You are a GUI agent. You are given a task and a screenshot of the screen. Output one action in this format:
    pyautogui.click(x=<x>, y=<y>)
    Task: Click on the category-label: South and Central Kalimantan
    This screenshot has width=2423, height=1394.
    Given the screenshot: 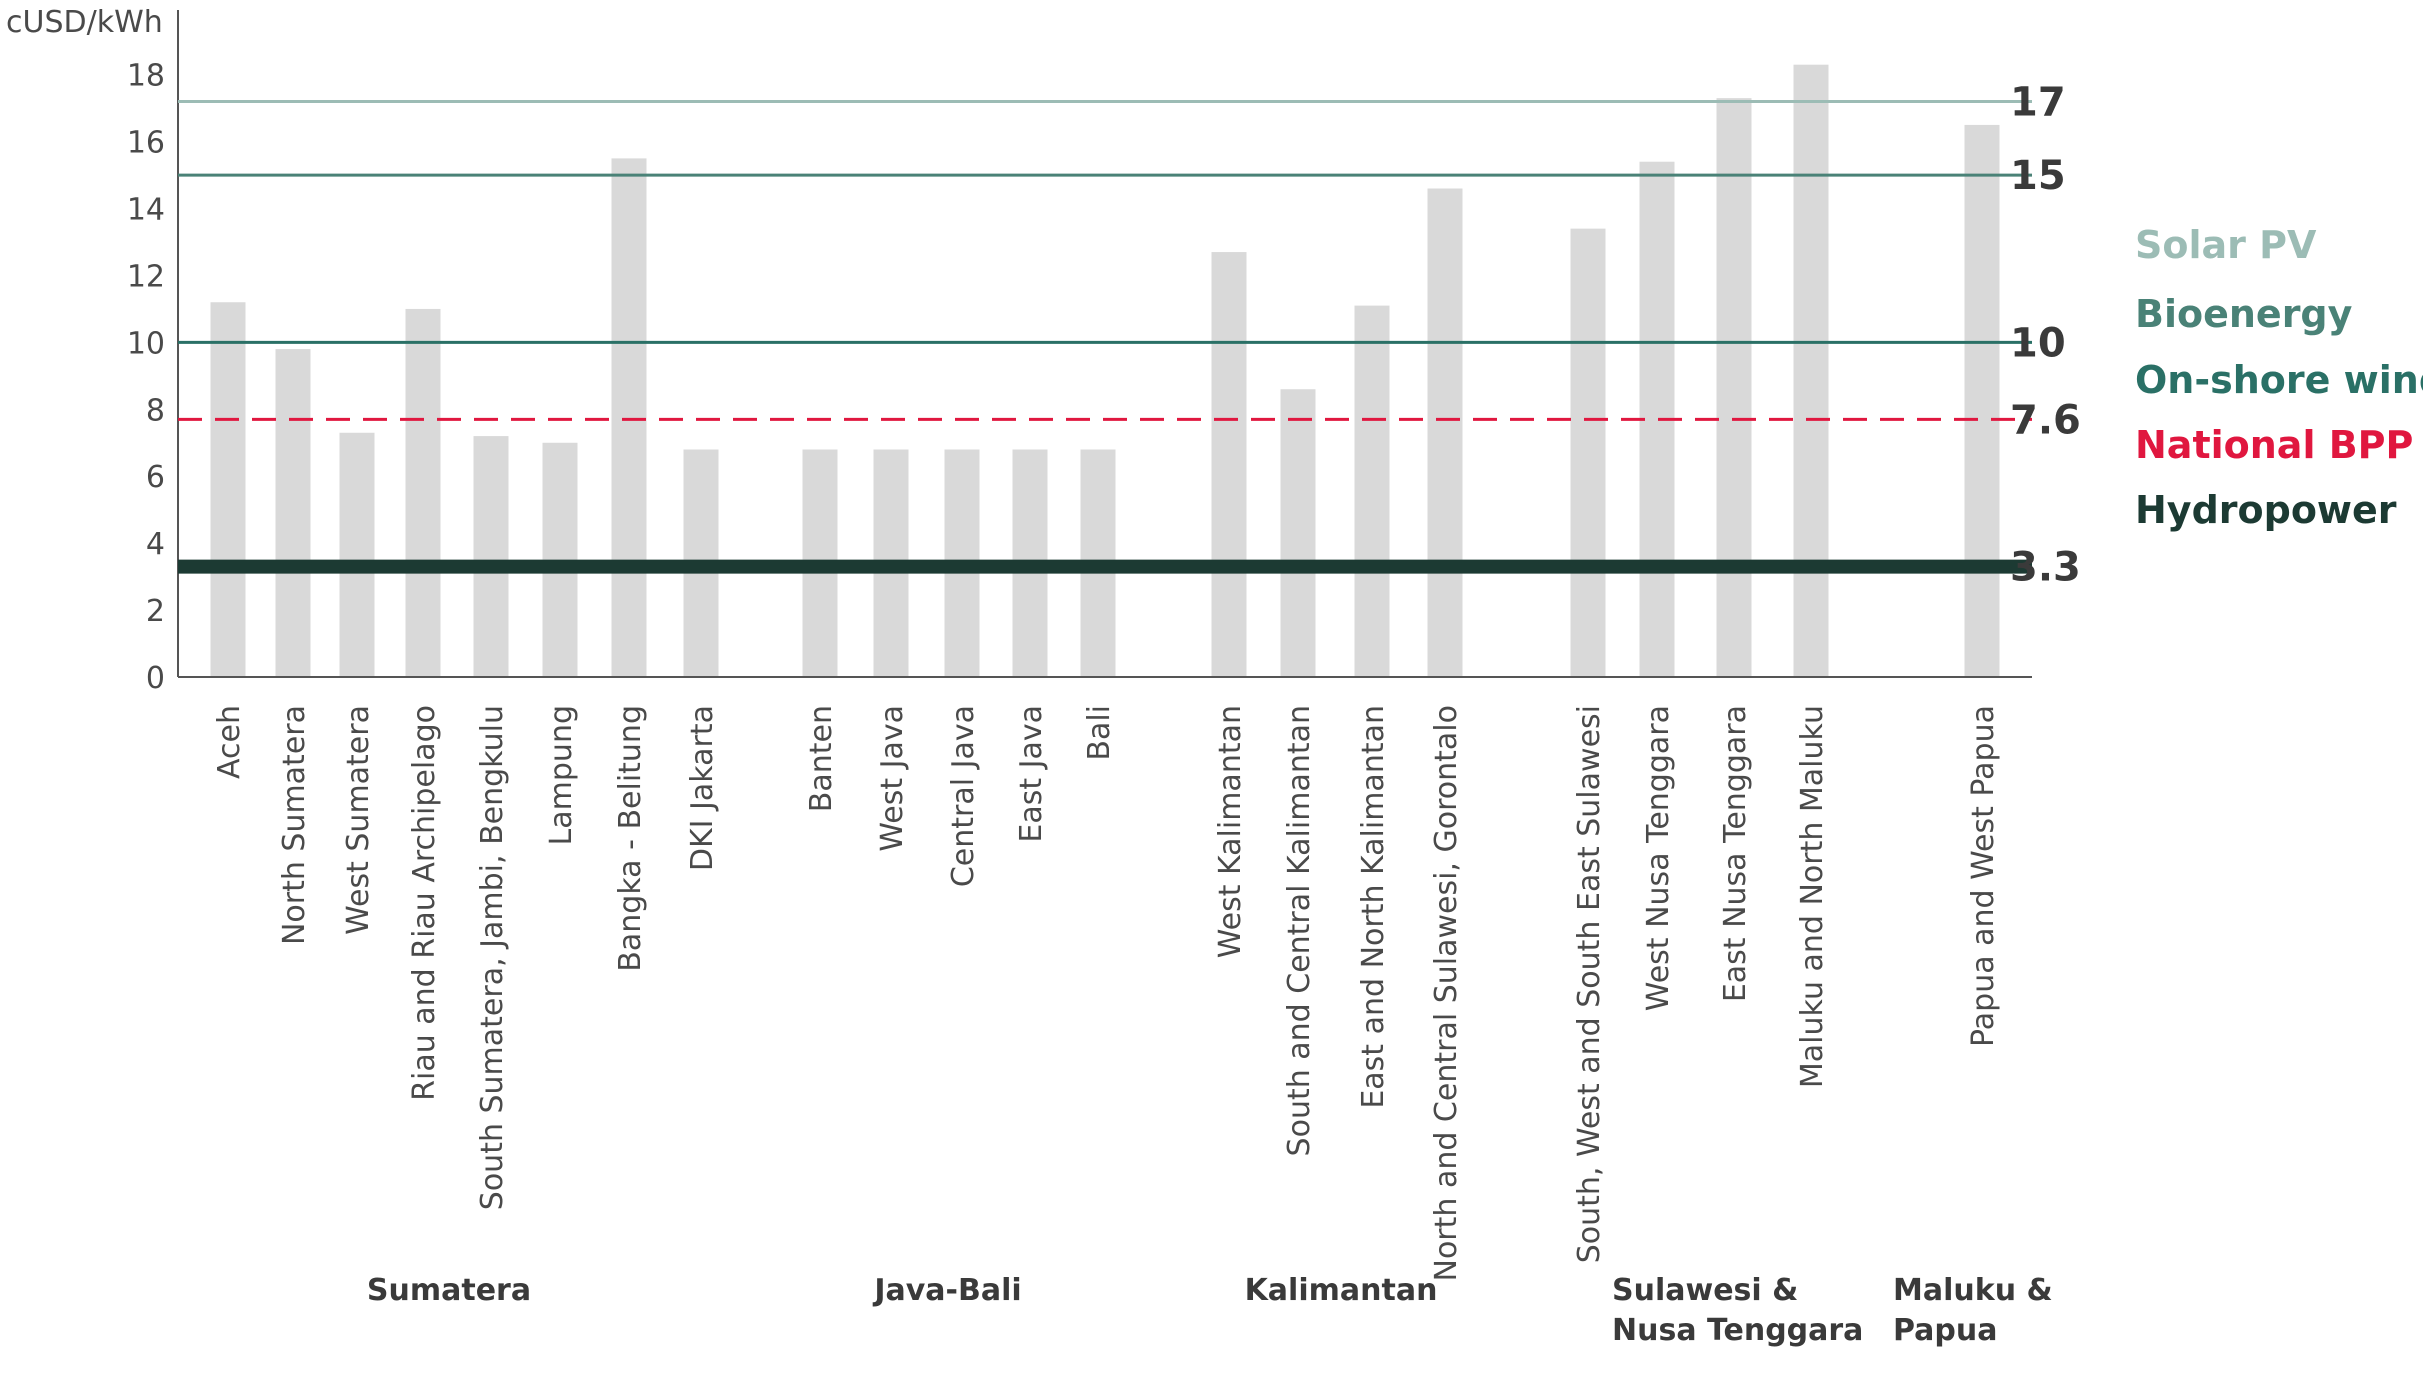 What is the action you would take?
    pyautogui.click(x=1299, y=930)
    